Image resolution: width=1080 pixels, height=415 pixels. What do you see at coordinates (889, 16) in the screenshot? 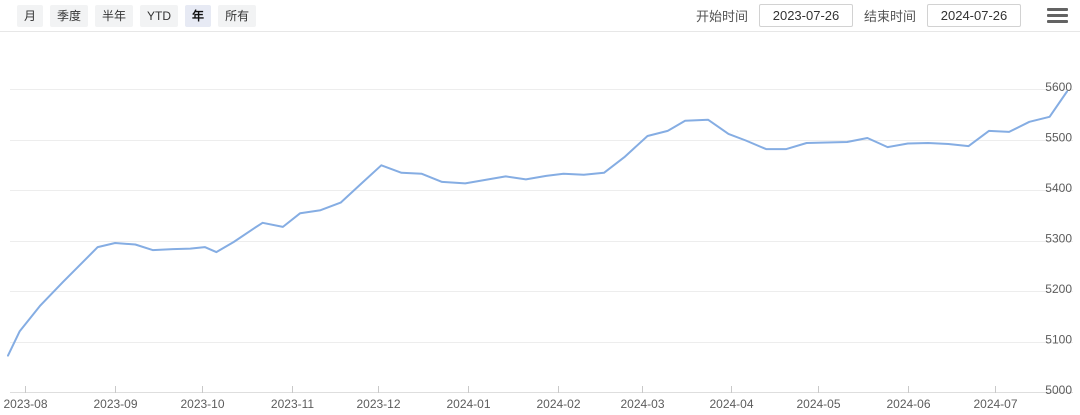
I see `end-time-label: 结束时间` at bounding box center [889, 16].